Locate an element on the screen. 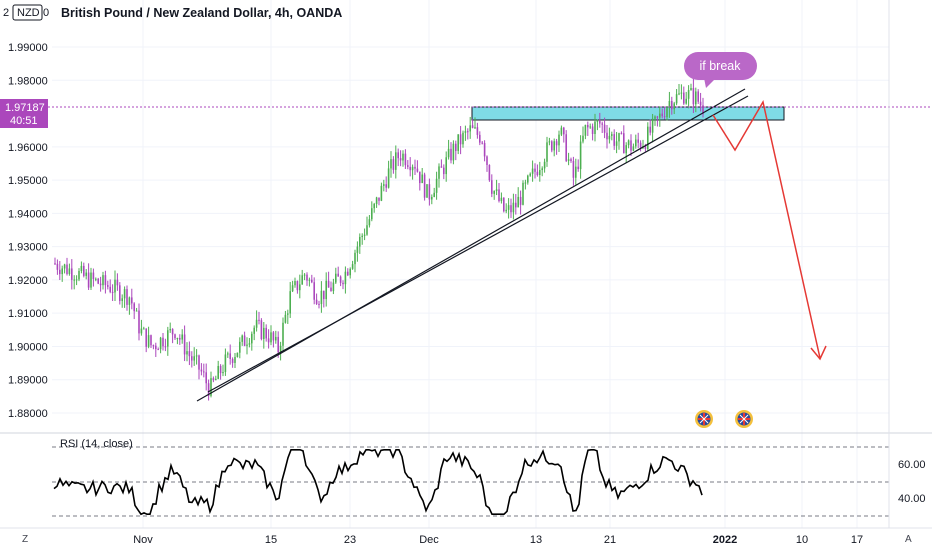 The height and width of the screenshot is (550, 932). time-axis: Nov 15 23 Dec 13 21 2022 10 17 is located at coordinates (498, 540).